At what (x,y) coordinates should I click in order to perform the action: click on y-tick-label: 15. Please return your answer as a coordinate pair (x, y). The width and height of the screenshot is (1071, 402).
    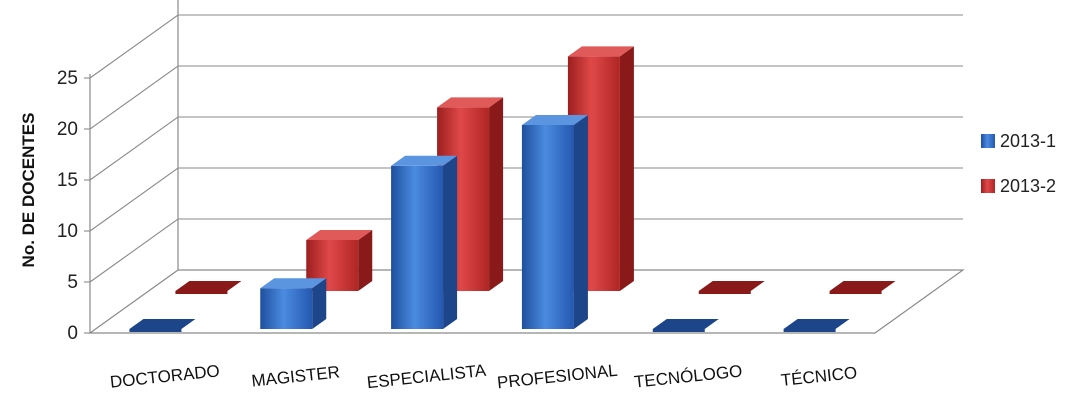
    Looking at the image, I should click on (67, 180).